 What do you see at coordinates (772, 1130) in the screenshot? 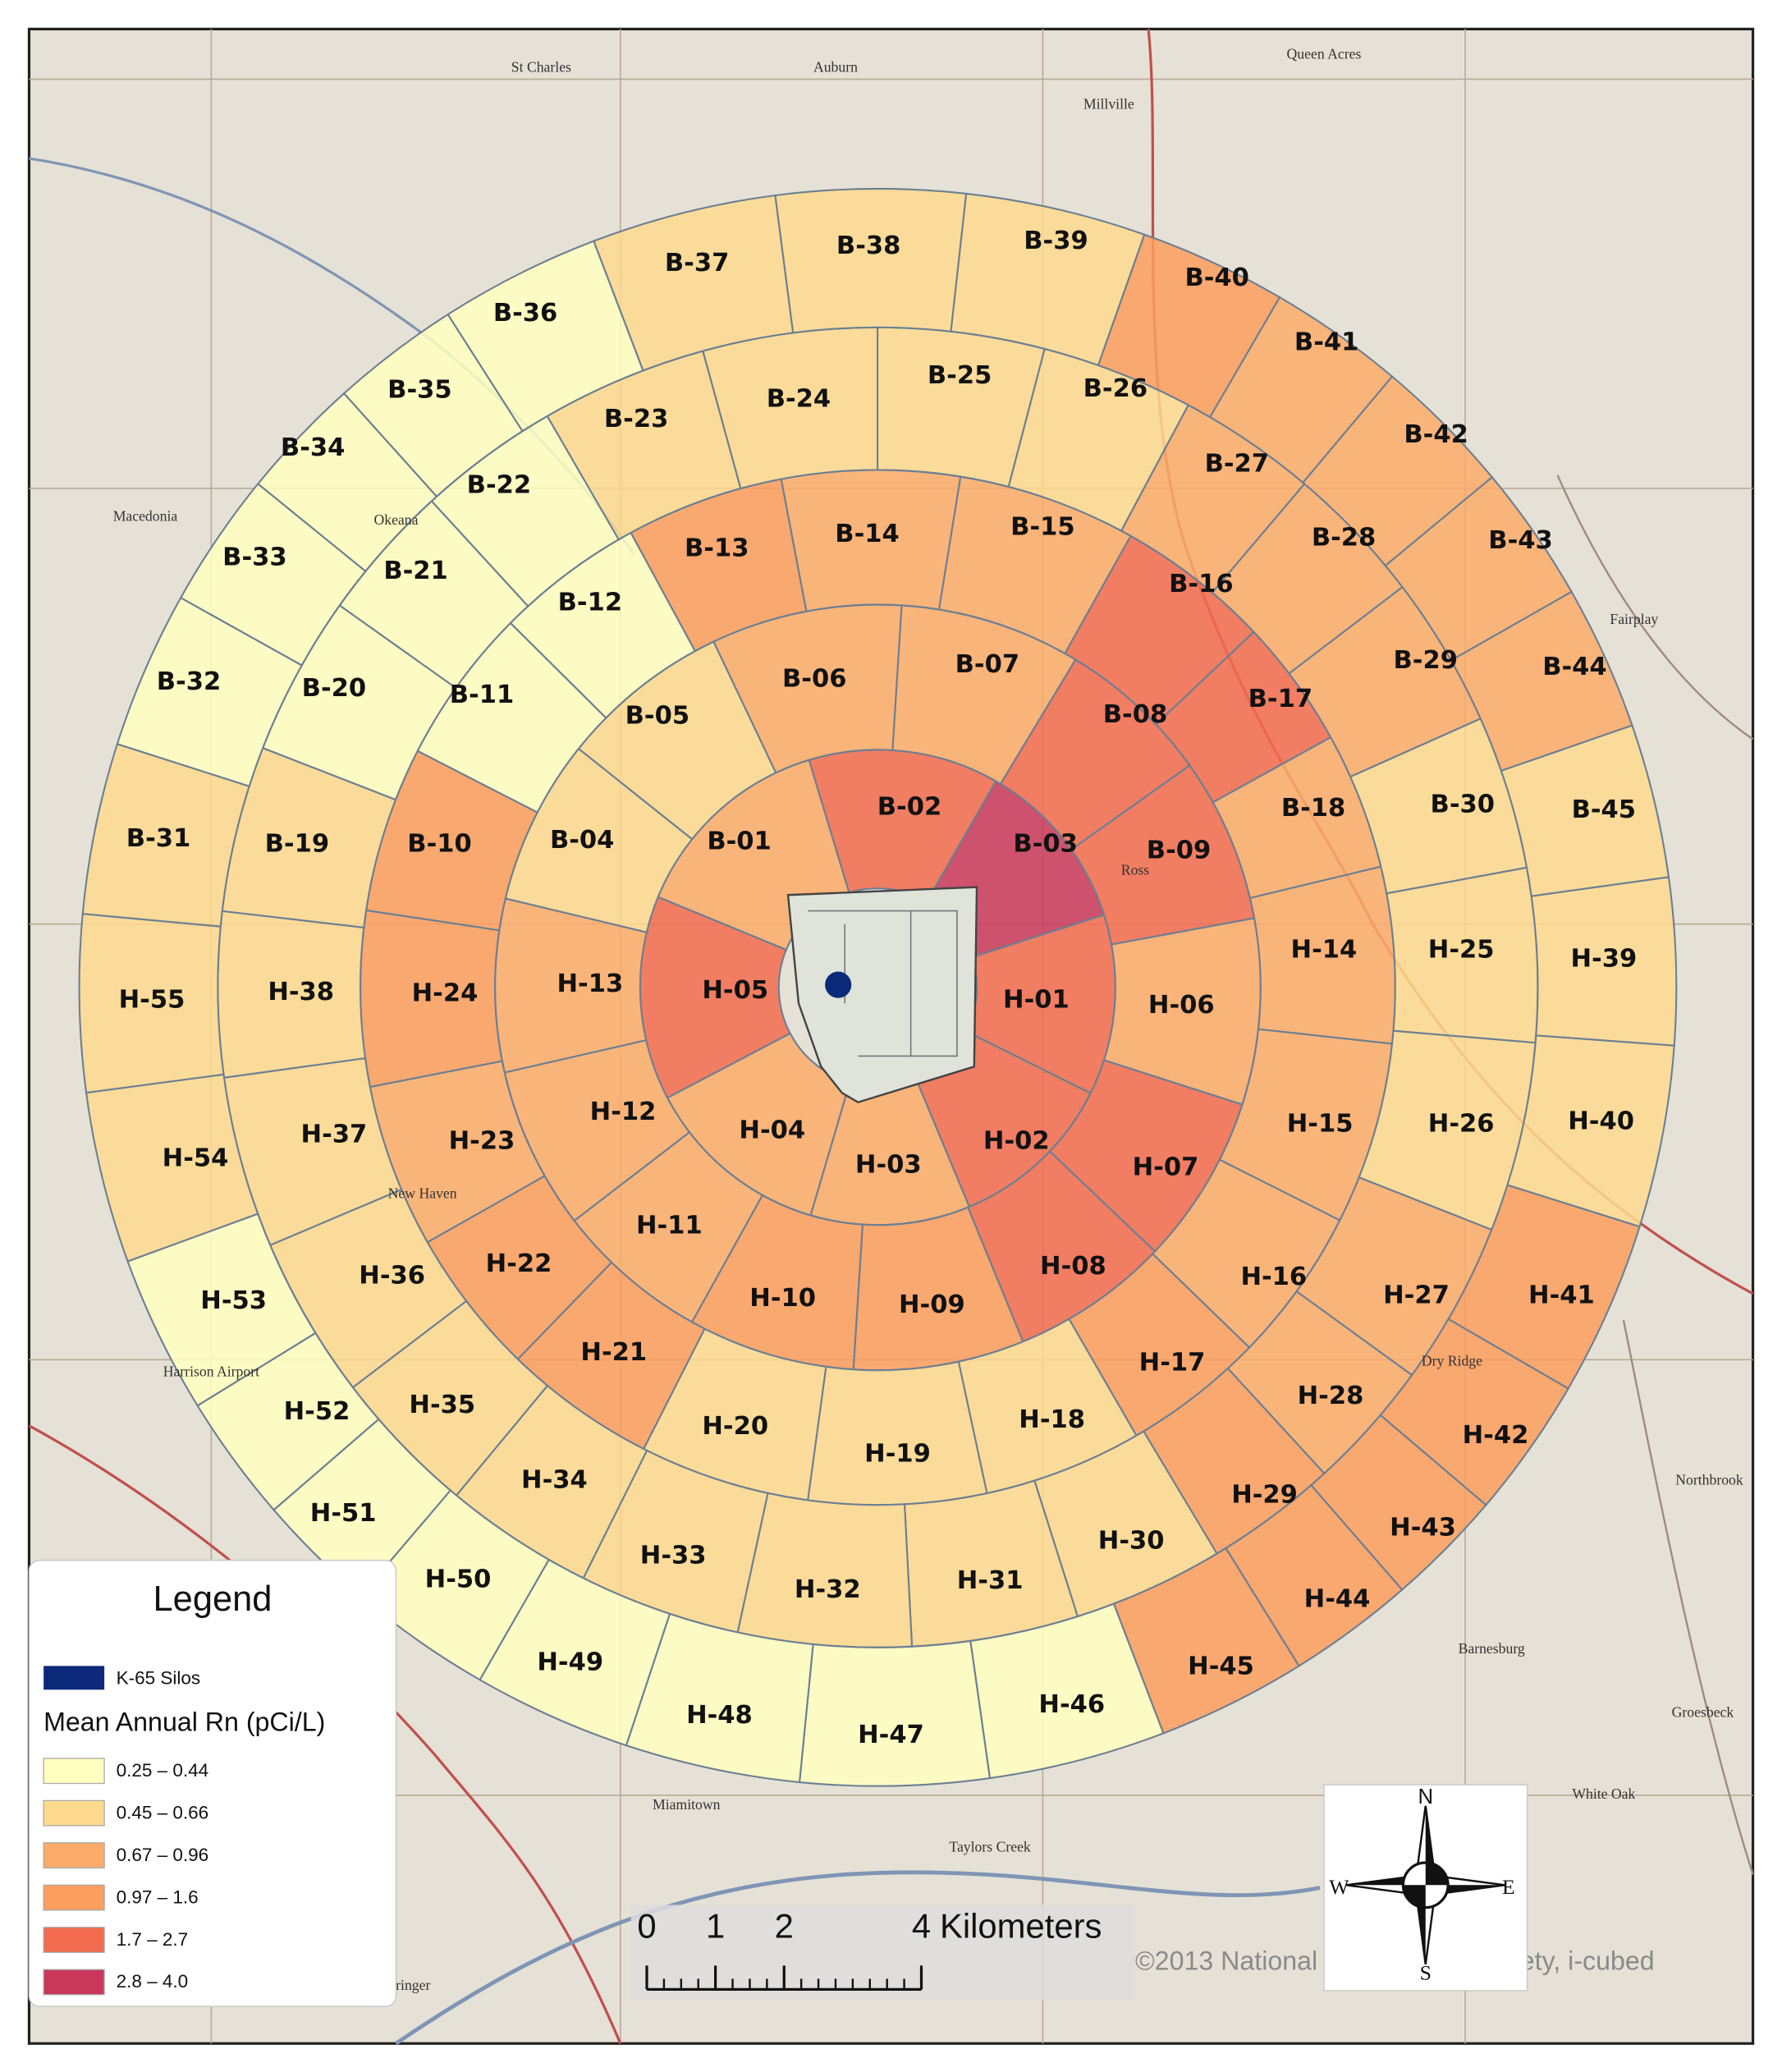
I see `zone-label: H-04` at bounding box center [772, 1130].